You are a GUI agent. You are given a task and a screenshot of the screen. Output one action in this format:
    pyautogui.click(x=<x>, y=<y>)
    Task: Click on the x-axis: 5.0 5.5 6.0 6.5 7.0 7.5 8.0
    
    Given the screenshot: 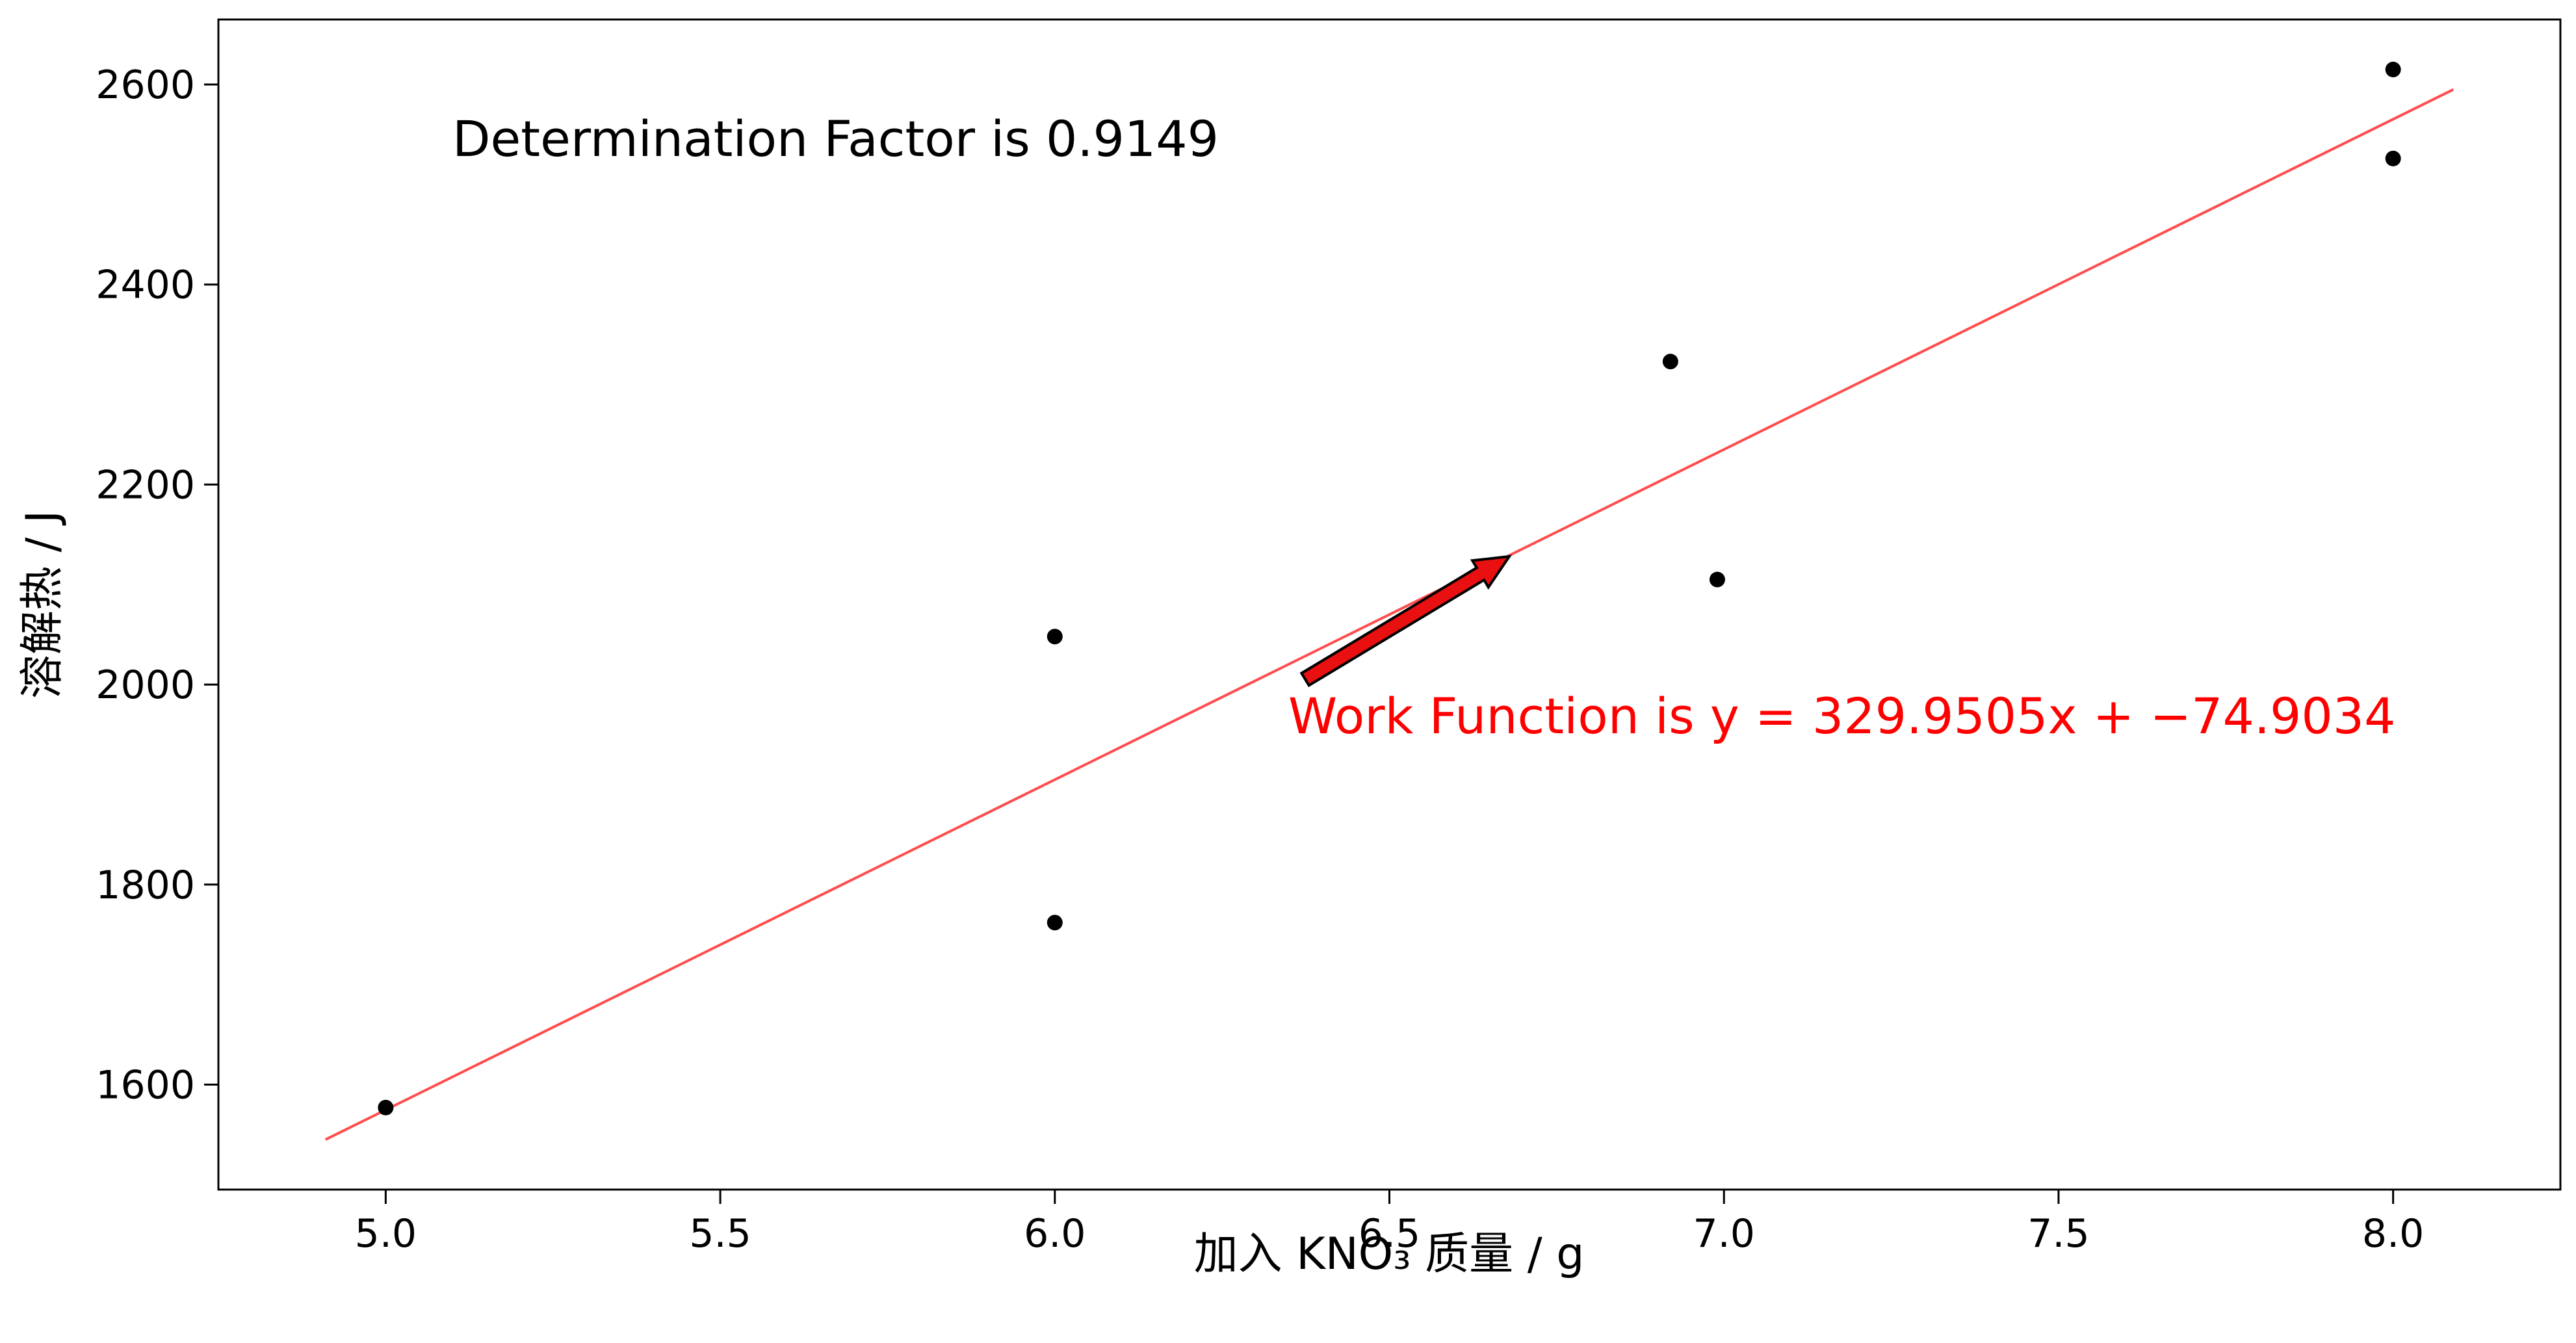 What is the action you would take?
    pyautogui.click(x=1389, y=1223)
    